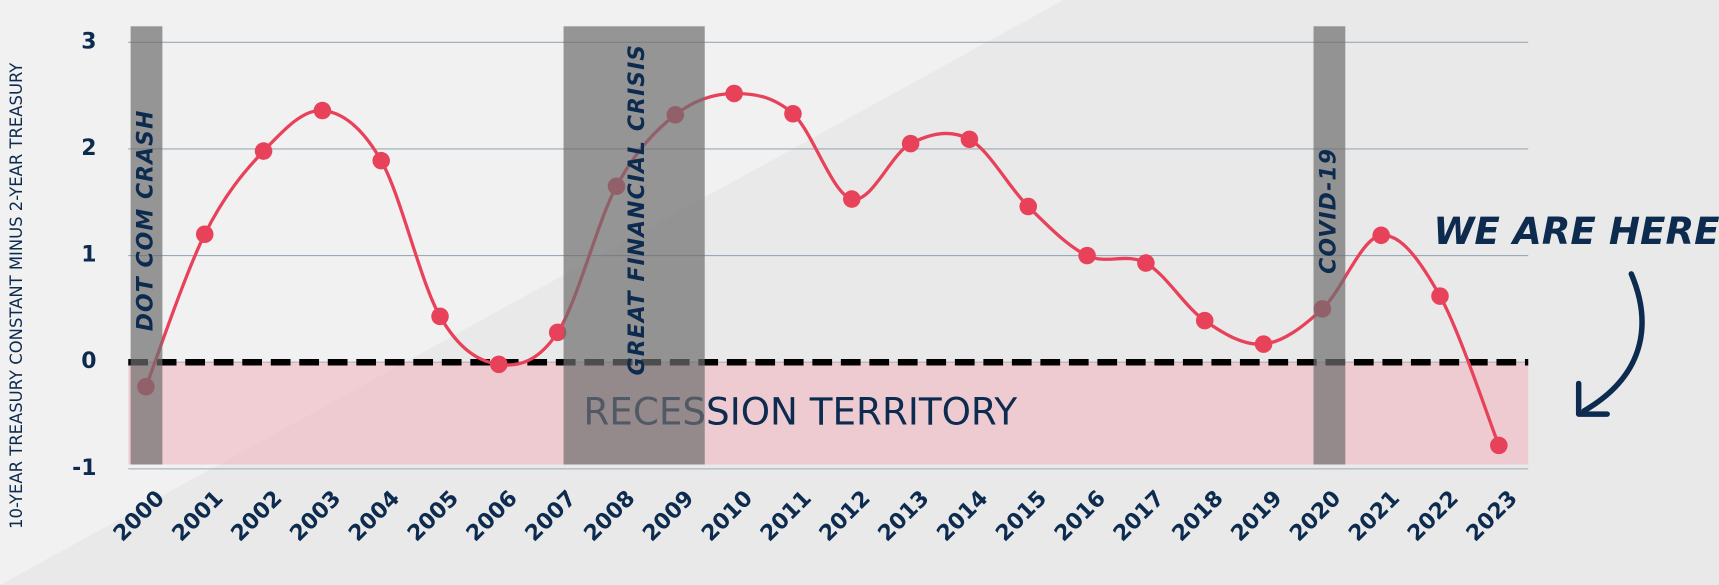  What do you see at coordinates (145, 221) in the screenshot?
I see `recession-label: DOT COM CRASH` at bounding box center [145, 221].